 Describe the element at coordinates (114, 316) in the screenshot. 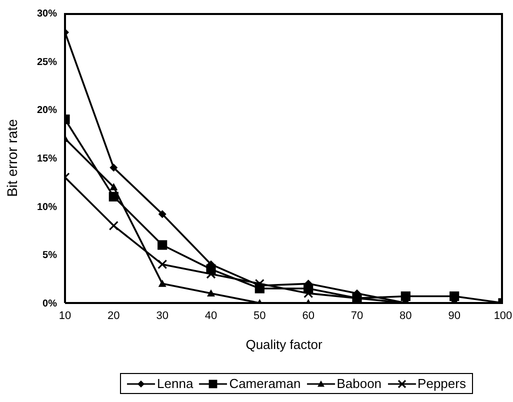

I see `x-tick-label: 20` at that location.